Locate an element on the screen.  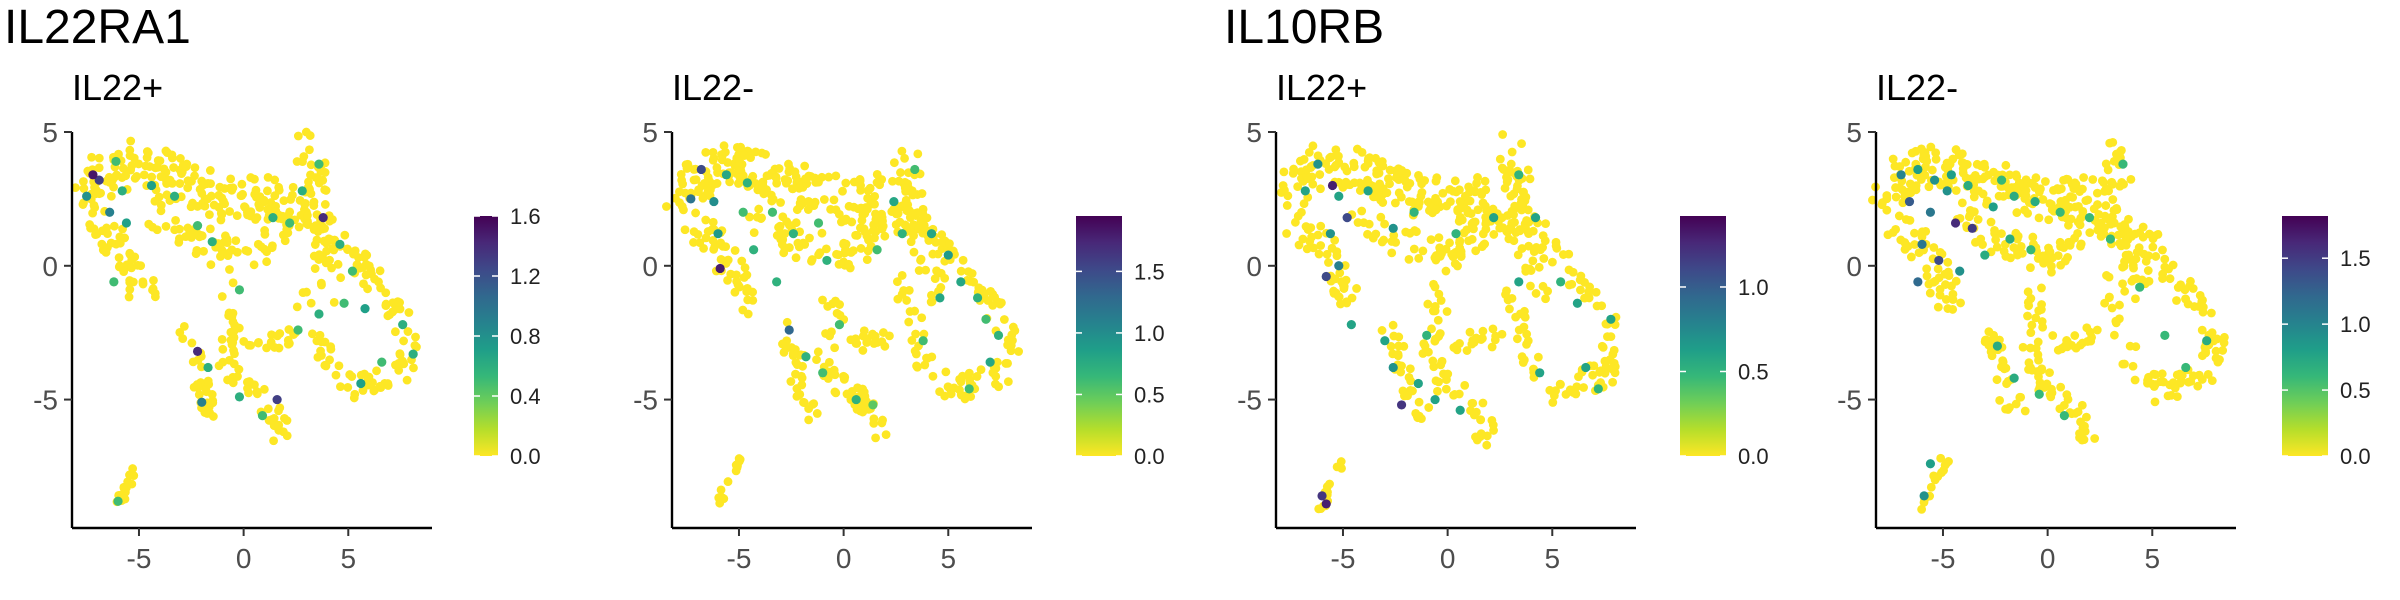
y-tick-label: -5 is located at coordinates (1849, 400).